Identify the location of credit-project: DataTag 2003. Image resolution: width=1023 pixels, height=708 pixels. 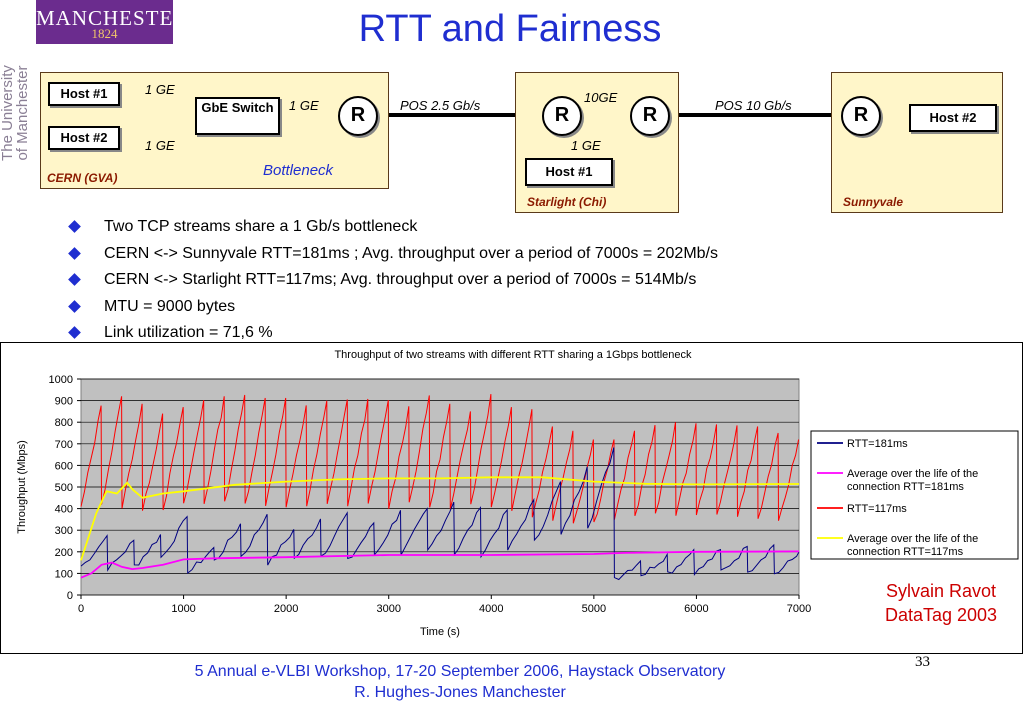
(941, 615).